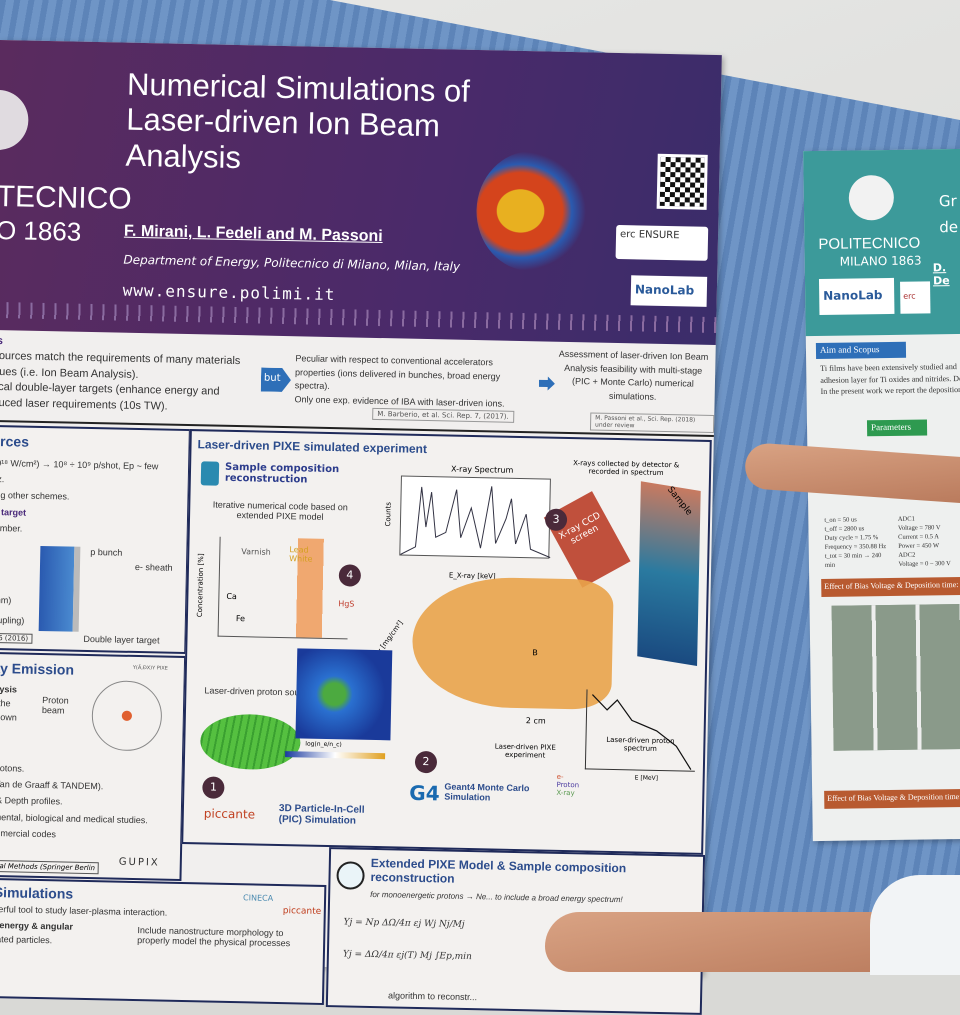  Describe the element at coordinates (869, 243) in the screenshot. I see `logo-name: POLITECNICO` at that location.